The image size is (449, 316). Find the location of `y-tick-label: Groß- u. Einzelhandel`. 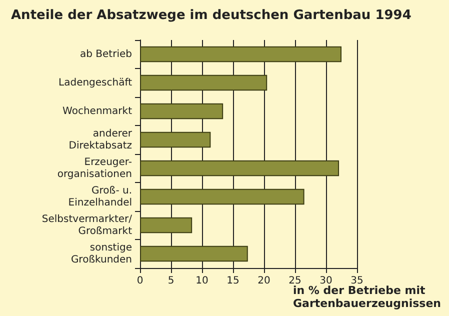

y-tick-label: Groß- u. Einzelhandel is located at coordinates (100, 196).